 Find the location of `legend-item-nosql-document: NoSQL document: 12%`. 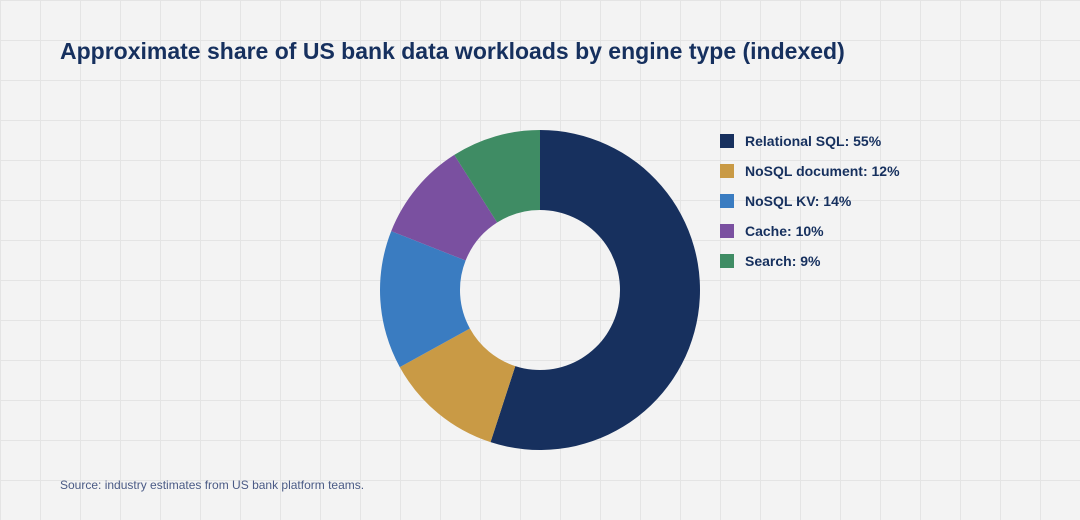

legend-item-nosql-document: NoSQL document: 12% is located at coordinates (810, 171).